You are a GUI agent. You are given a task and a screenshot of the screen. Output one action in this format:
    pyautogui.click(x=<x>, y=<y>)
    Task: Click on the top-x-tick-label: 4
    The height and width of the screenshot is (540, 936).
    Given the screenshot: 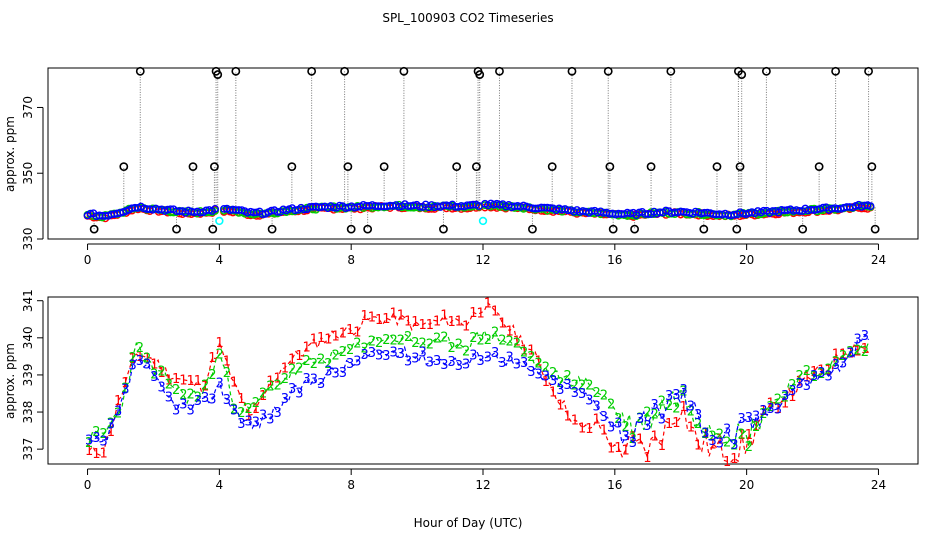 What is the action you would take?
    pyautogui.click(x=220, y=260)
    